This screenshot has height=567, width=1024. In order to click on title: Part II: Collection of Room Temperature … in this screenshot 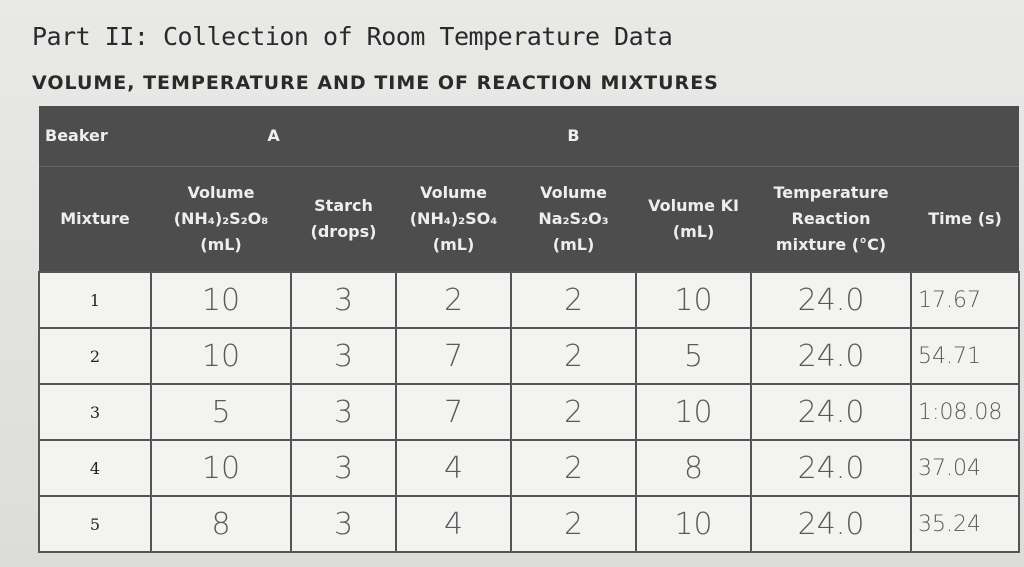, I will do `click(352, 36)`.